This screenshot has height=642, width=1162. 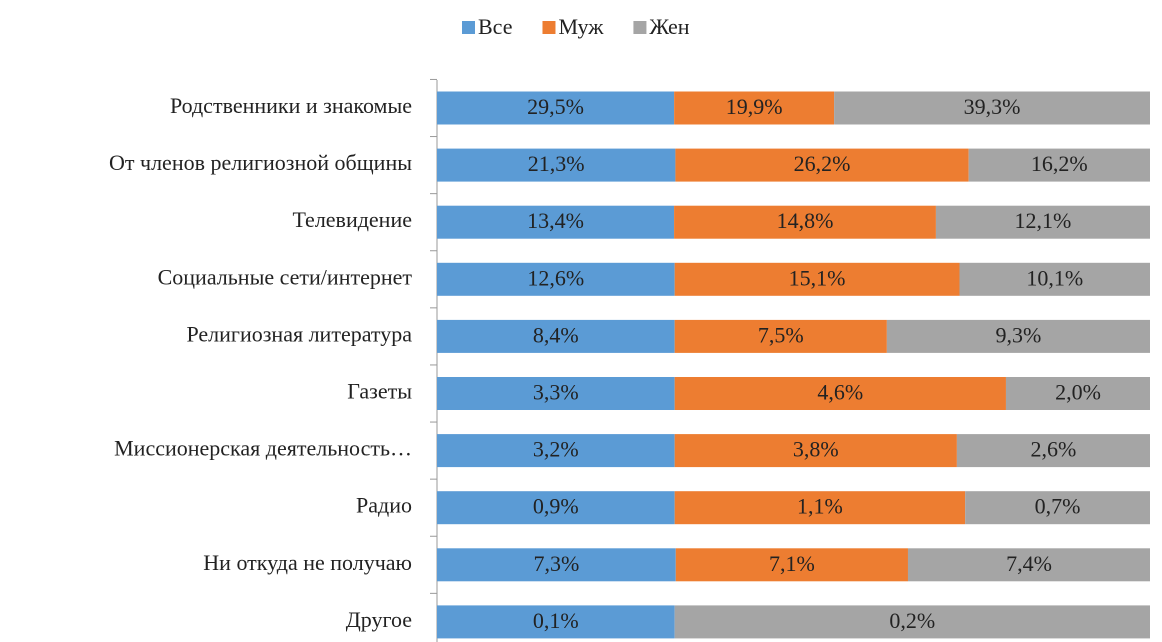 I want to click on value-label: 16,2%, so click(x=1059, y=163).